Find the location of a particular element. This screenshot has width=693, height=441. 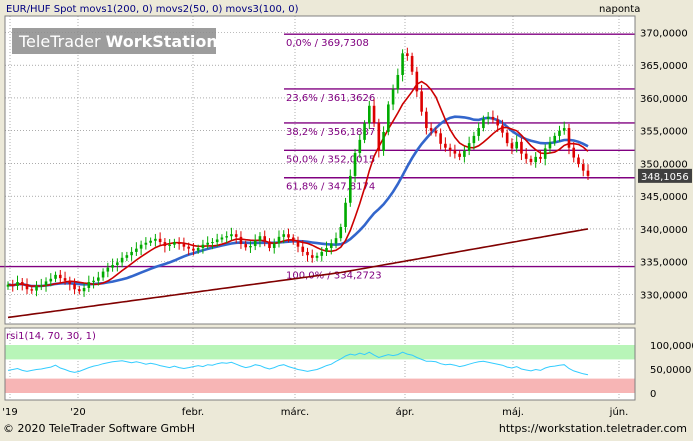

fib-label: 100,0% / 334,2723 is located at coordinates (334, 276).